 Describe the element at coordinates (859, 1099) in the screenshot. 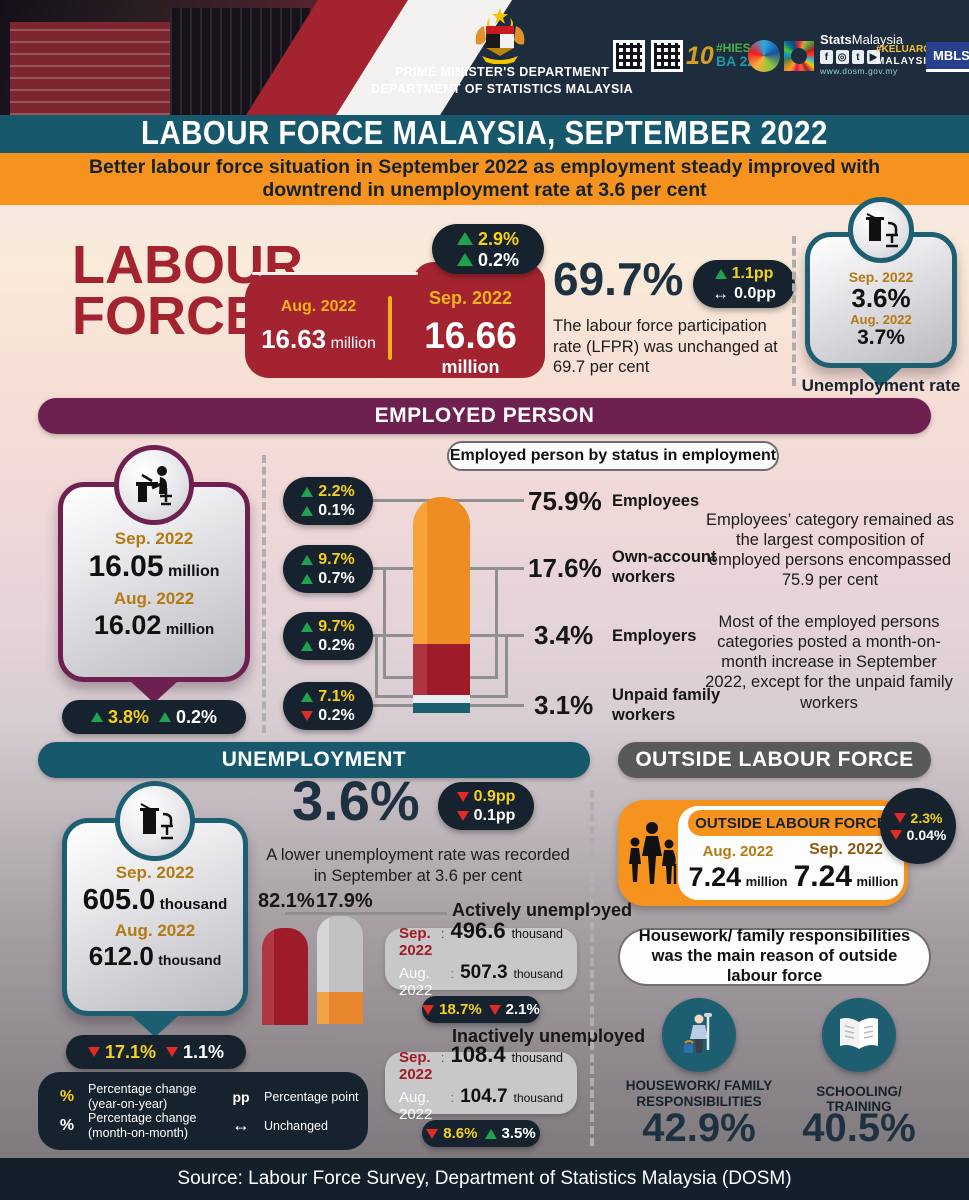

I see `schooling-label: SCHOOLING/ TRAINING` at that location.